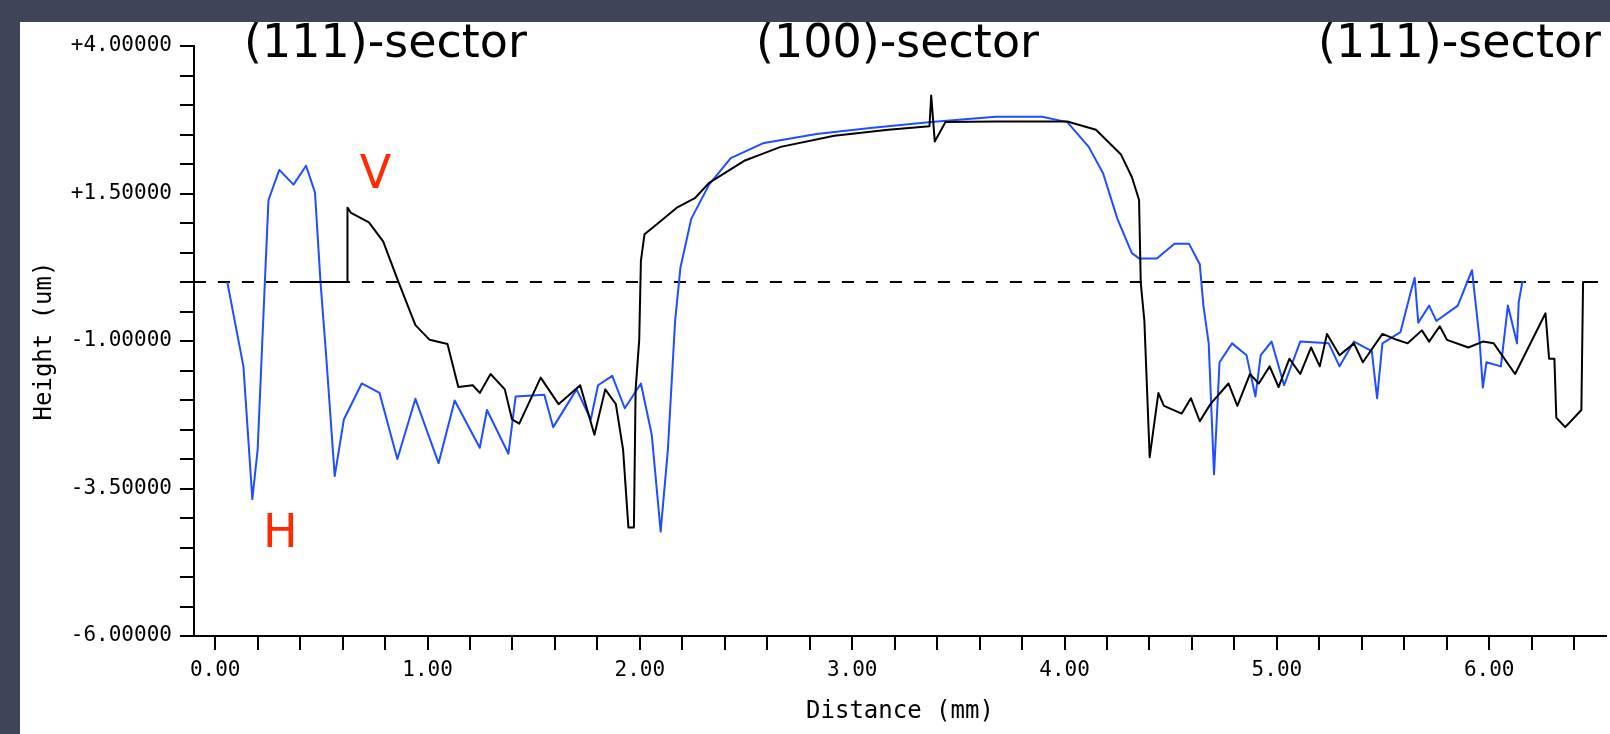 The width and height of the screenshot is (1610, 734). Describe the element at coordinates (427, 669) in the screenshot. I see `x-tick-label: 1.00` at that location.